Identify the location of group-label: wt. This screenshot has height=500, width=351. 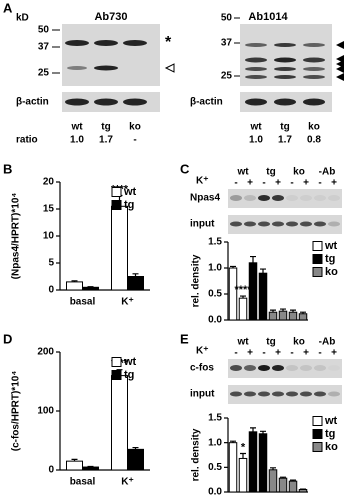
(242, 172).